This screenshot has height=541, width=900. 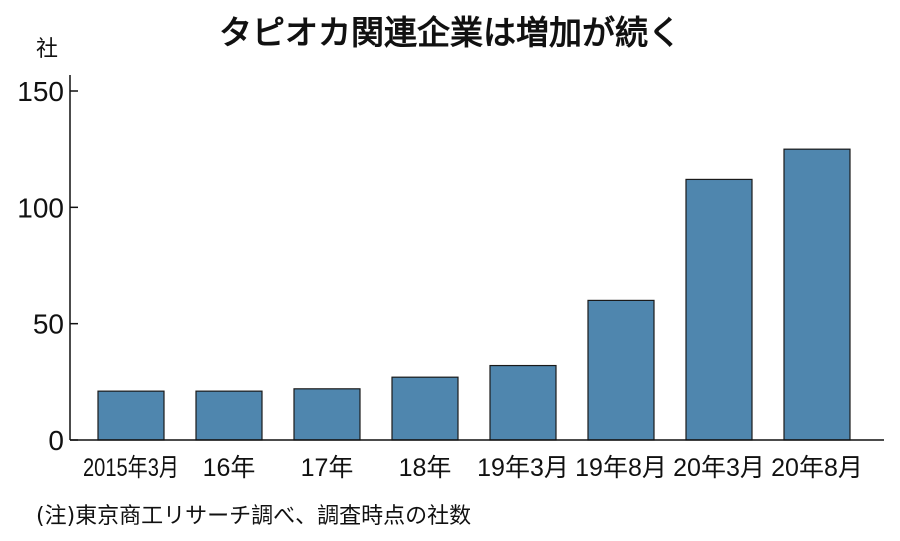 What do you see at coordinates (621, 468) in the screenshot?
I see `x-tick-label: 19年8月` at bounding box center [621, 468].